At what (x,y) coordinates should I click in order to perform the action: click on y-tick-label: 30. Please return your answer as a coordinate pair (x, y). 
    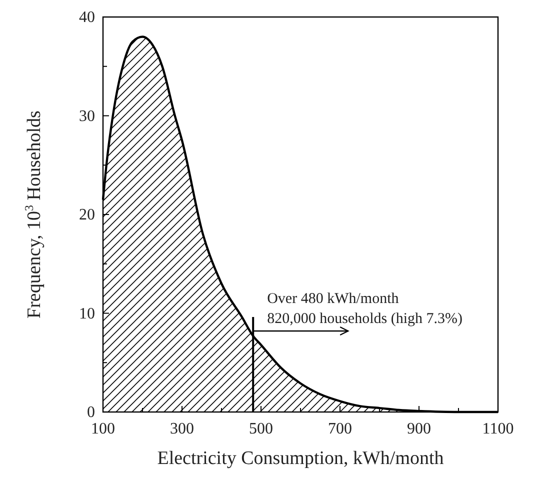
    Looking at the image, I should click on (87, 116).